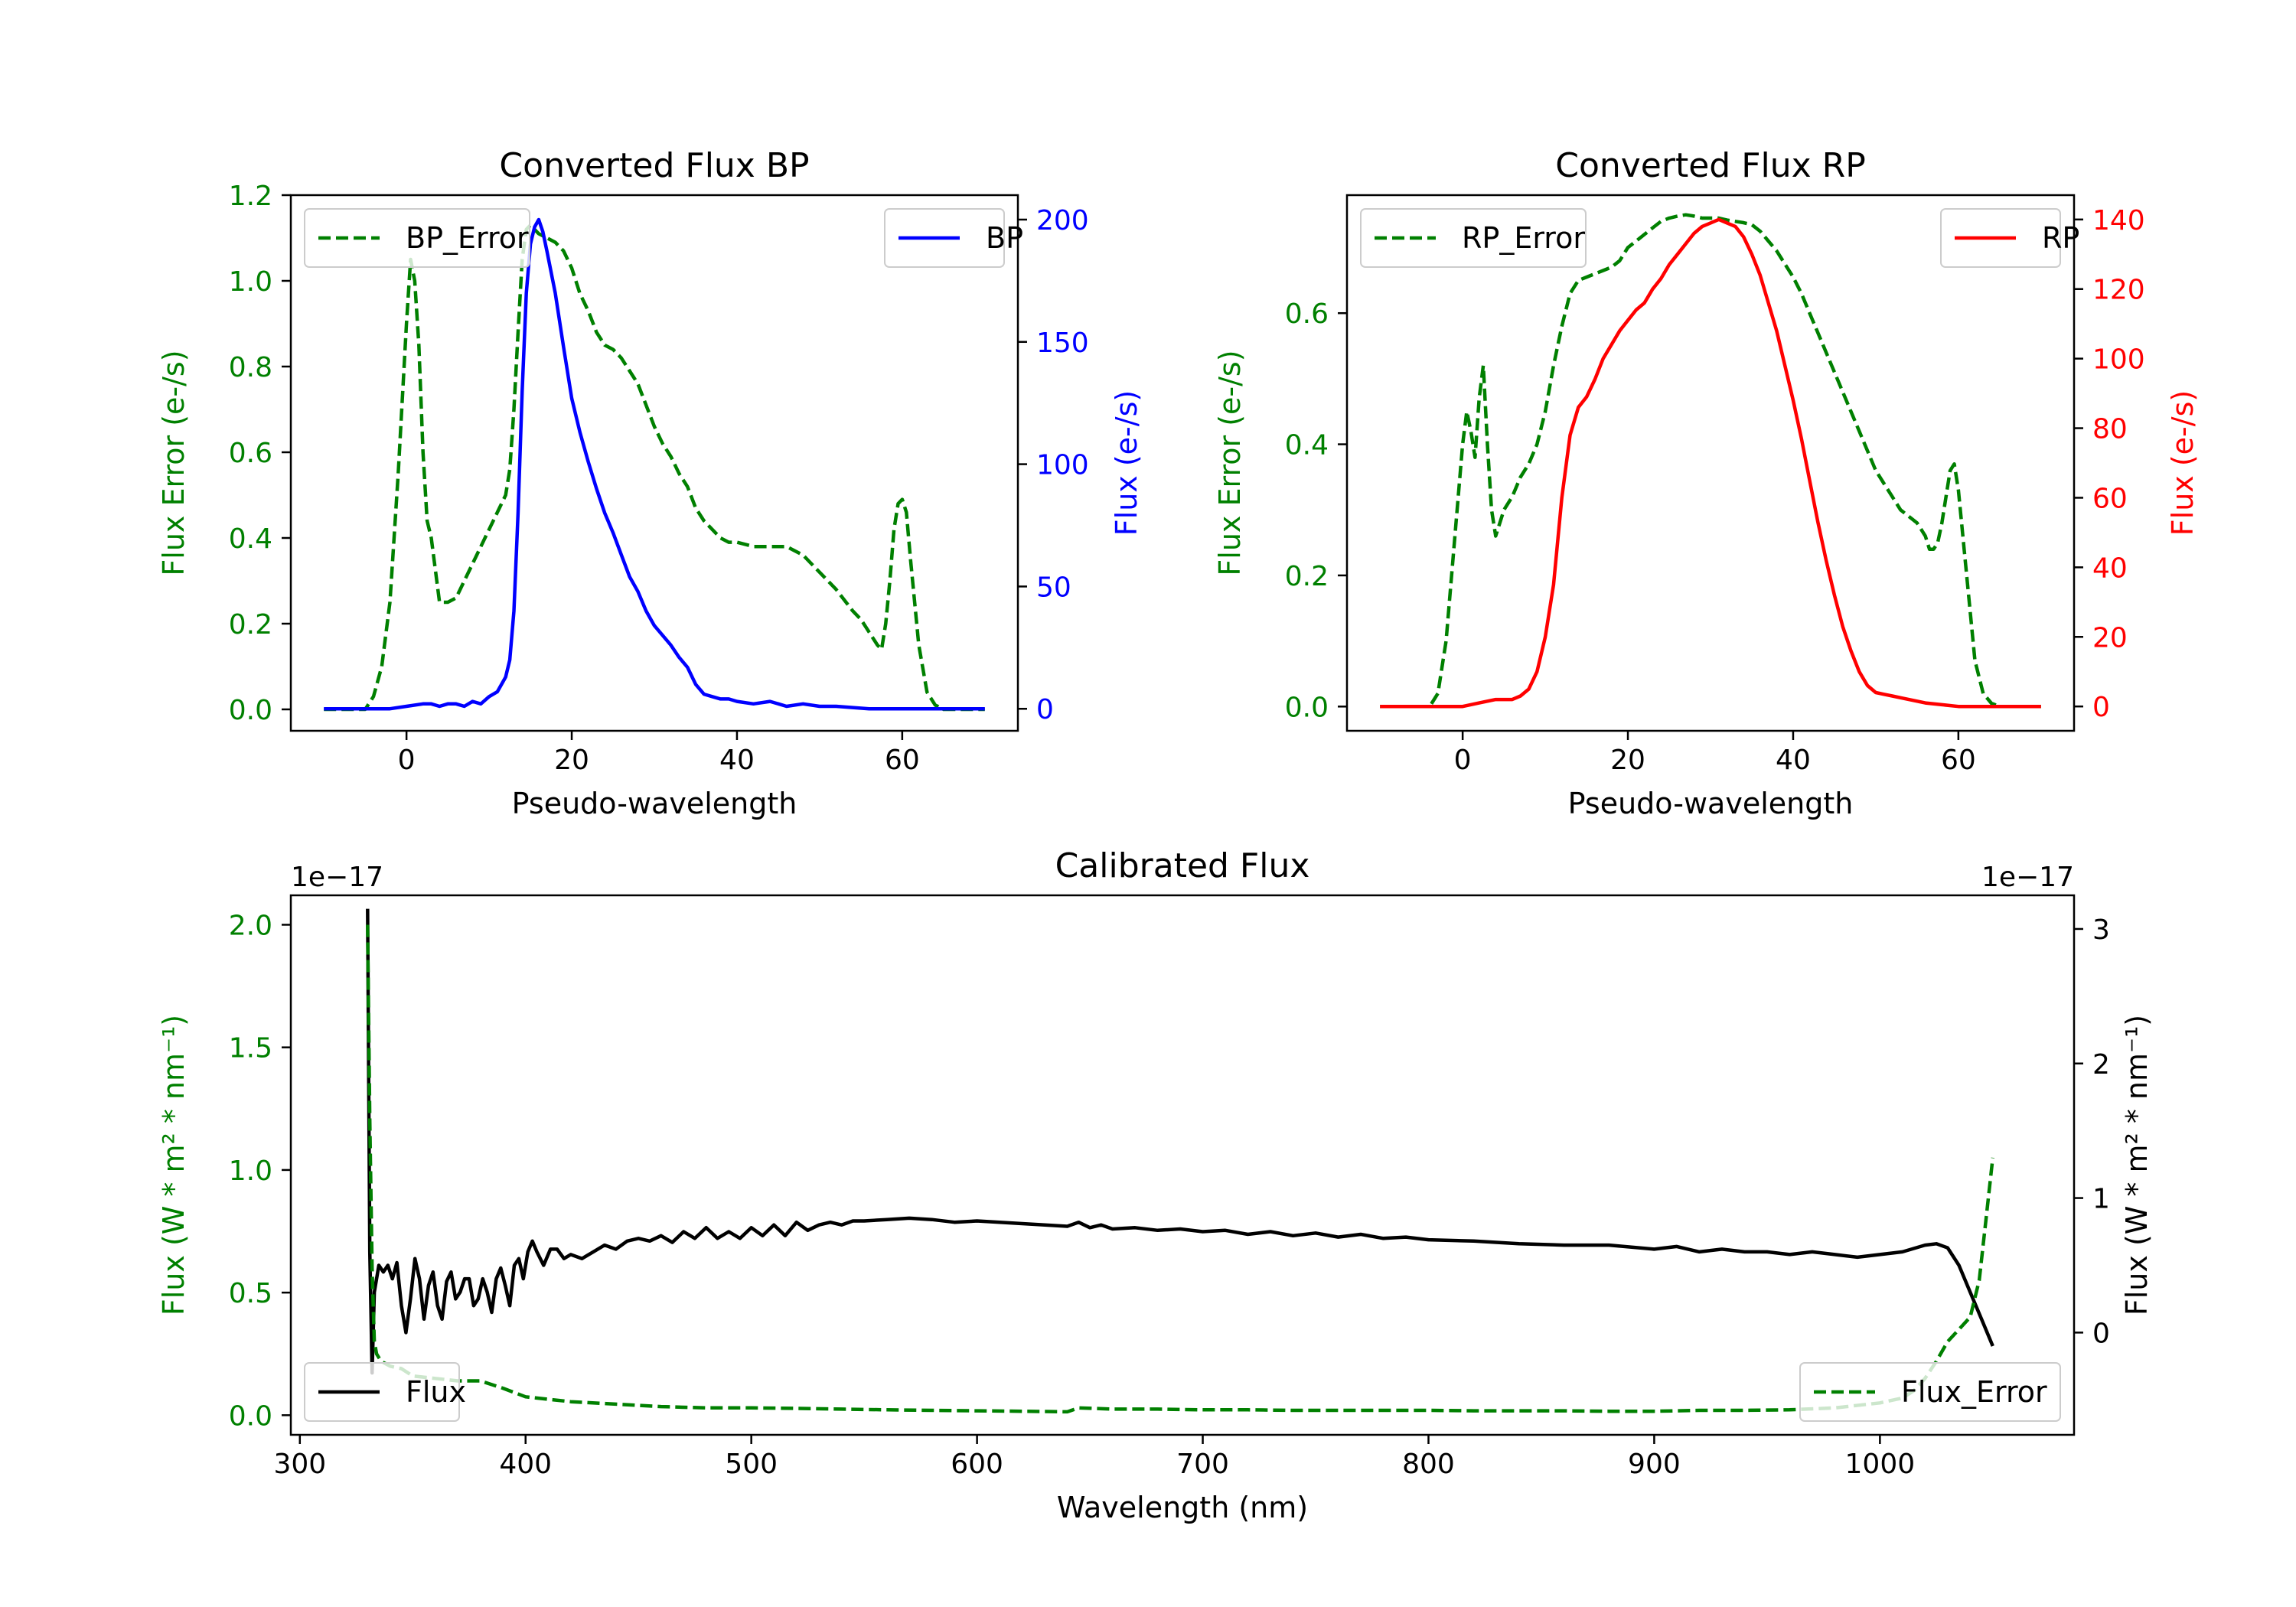  What do you see at coordinates (1463, 760) in the screenshot?
I see `rp-xtick-label: 0` at bounding box center [1463, 760].